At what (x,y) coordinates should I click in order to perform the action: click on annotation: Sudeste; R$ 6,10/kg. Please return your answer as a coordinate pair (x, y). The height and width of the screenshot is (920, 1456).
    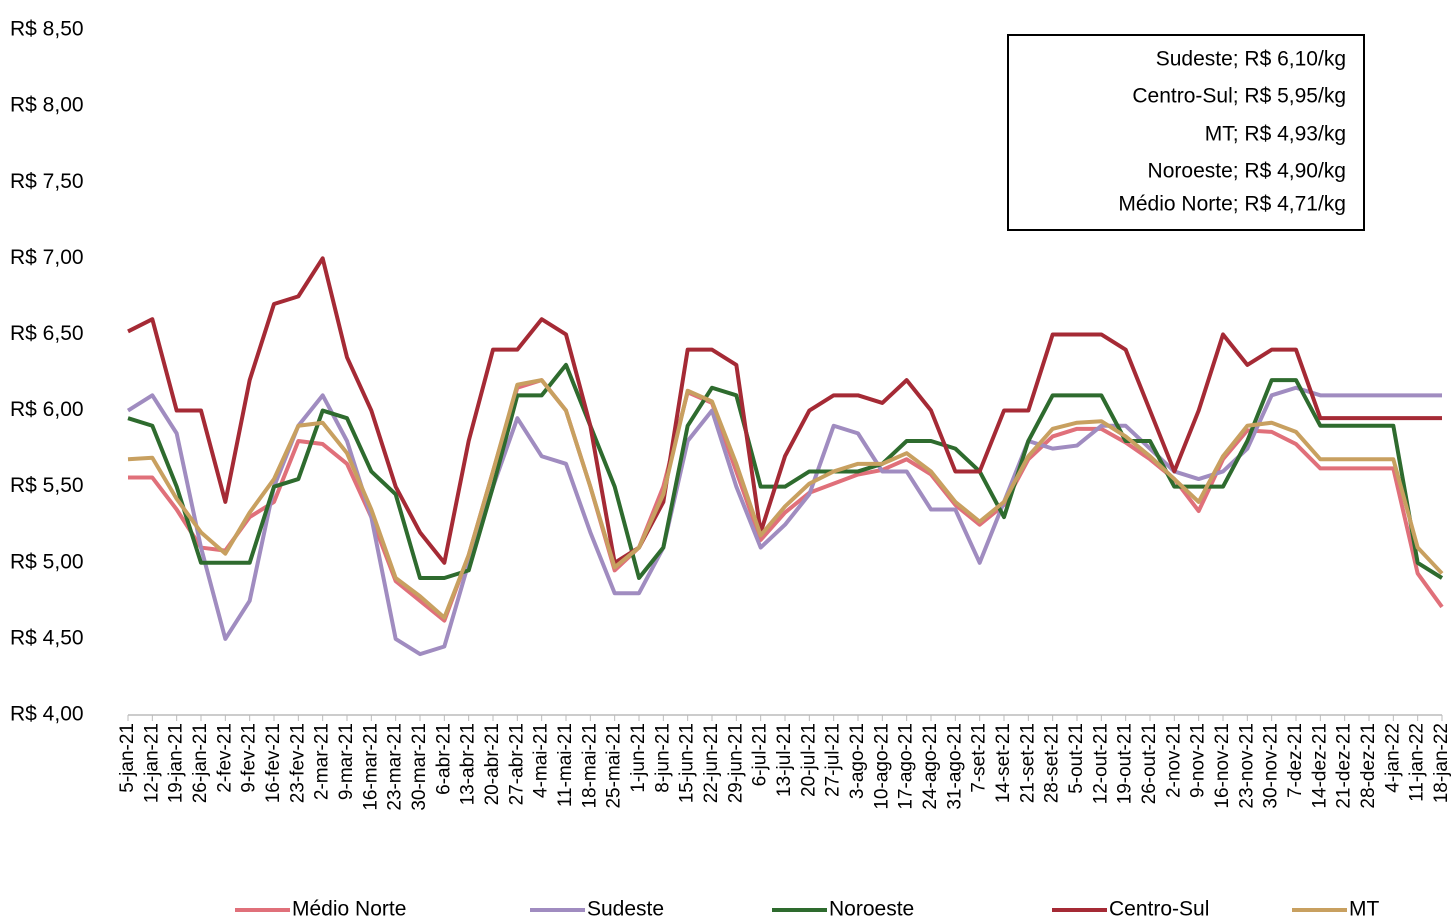
    Looking at the image, I should click on (1251, 59).